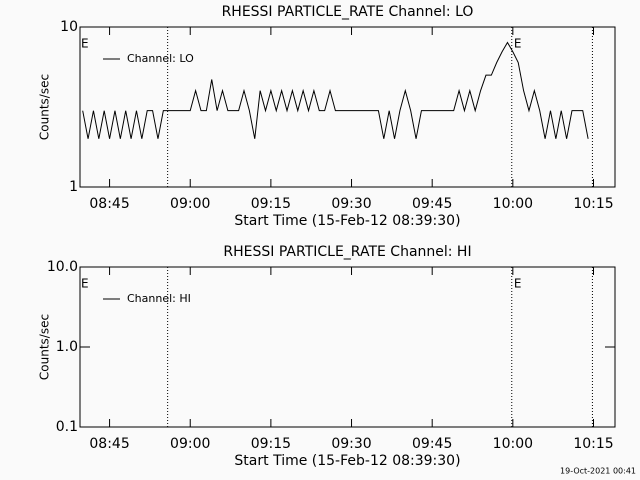  I want to click on chart-title: RHESSI PARTICLE_RATE Channel: HI, so click(347, 252).